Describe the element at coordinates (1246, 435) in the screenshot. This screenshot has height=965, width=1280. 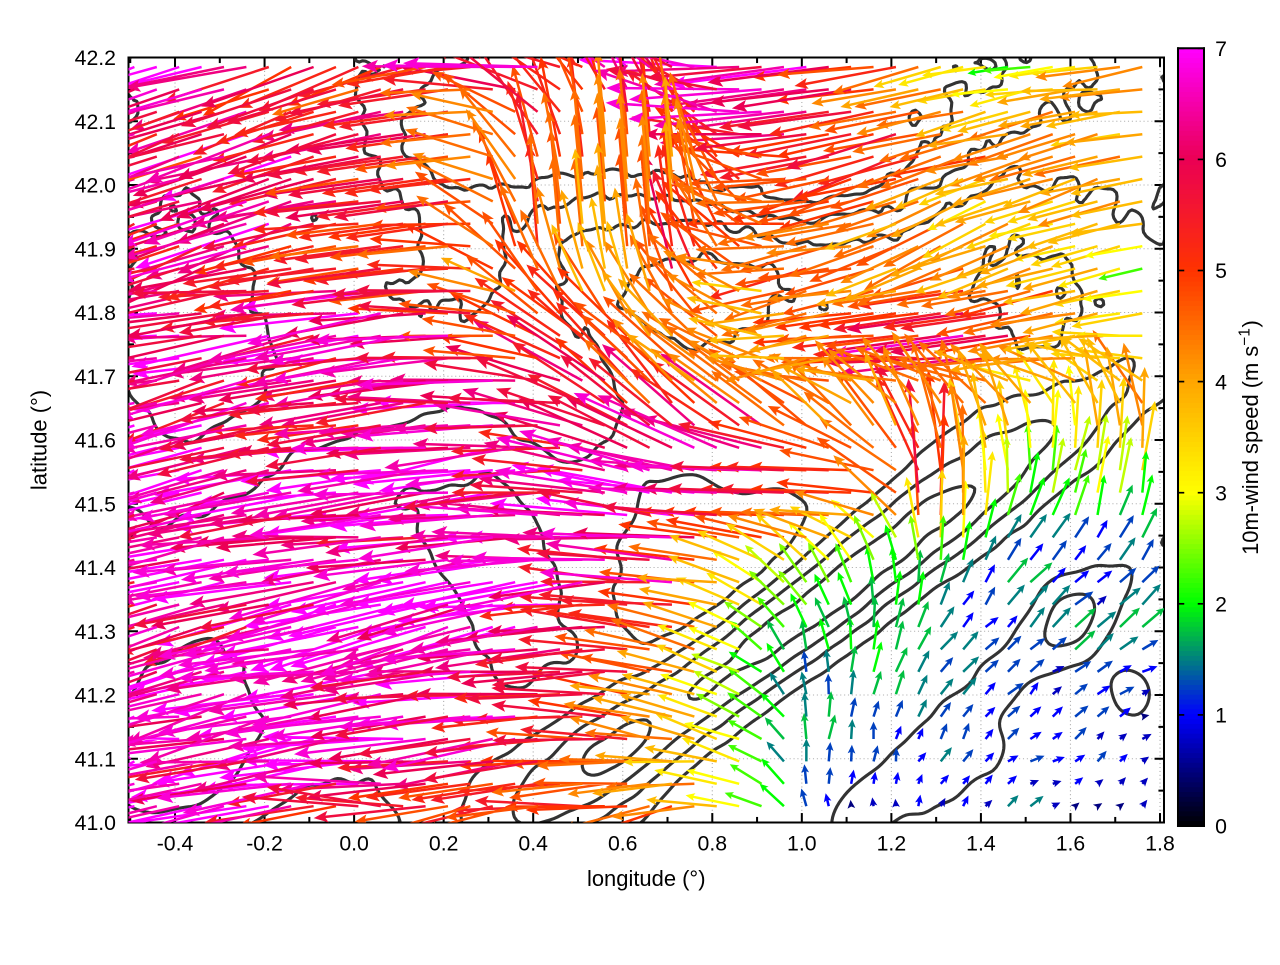
I see `svg-text:1 0 m -: 1 0 m - w i n d s p e e d ( m s ) − 1` at that location.